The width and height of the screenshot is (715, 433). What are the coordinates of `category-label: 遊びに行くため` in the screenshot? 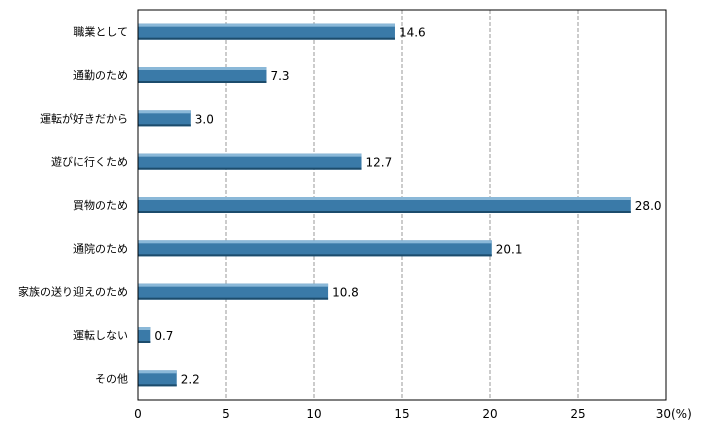 It's located at (89, 162).